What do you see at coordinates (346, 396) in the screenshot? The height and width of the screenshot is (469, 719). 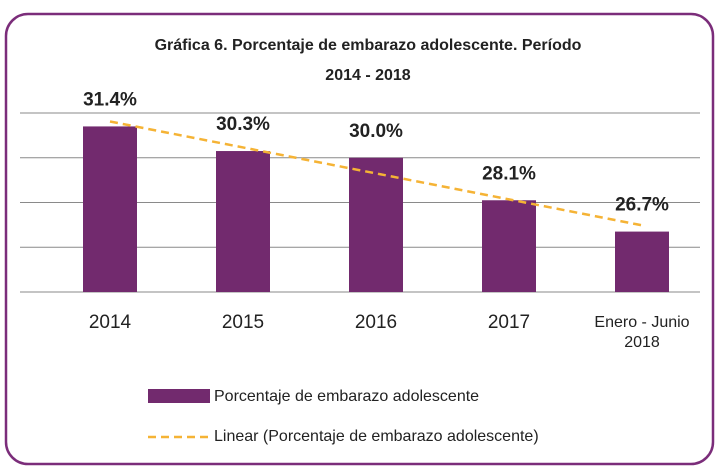 I see `legend-label: Porcentaje de embarazo adolescente` at bounding box center [346, 396].